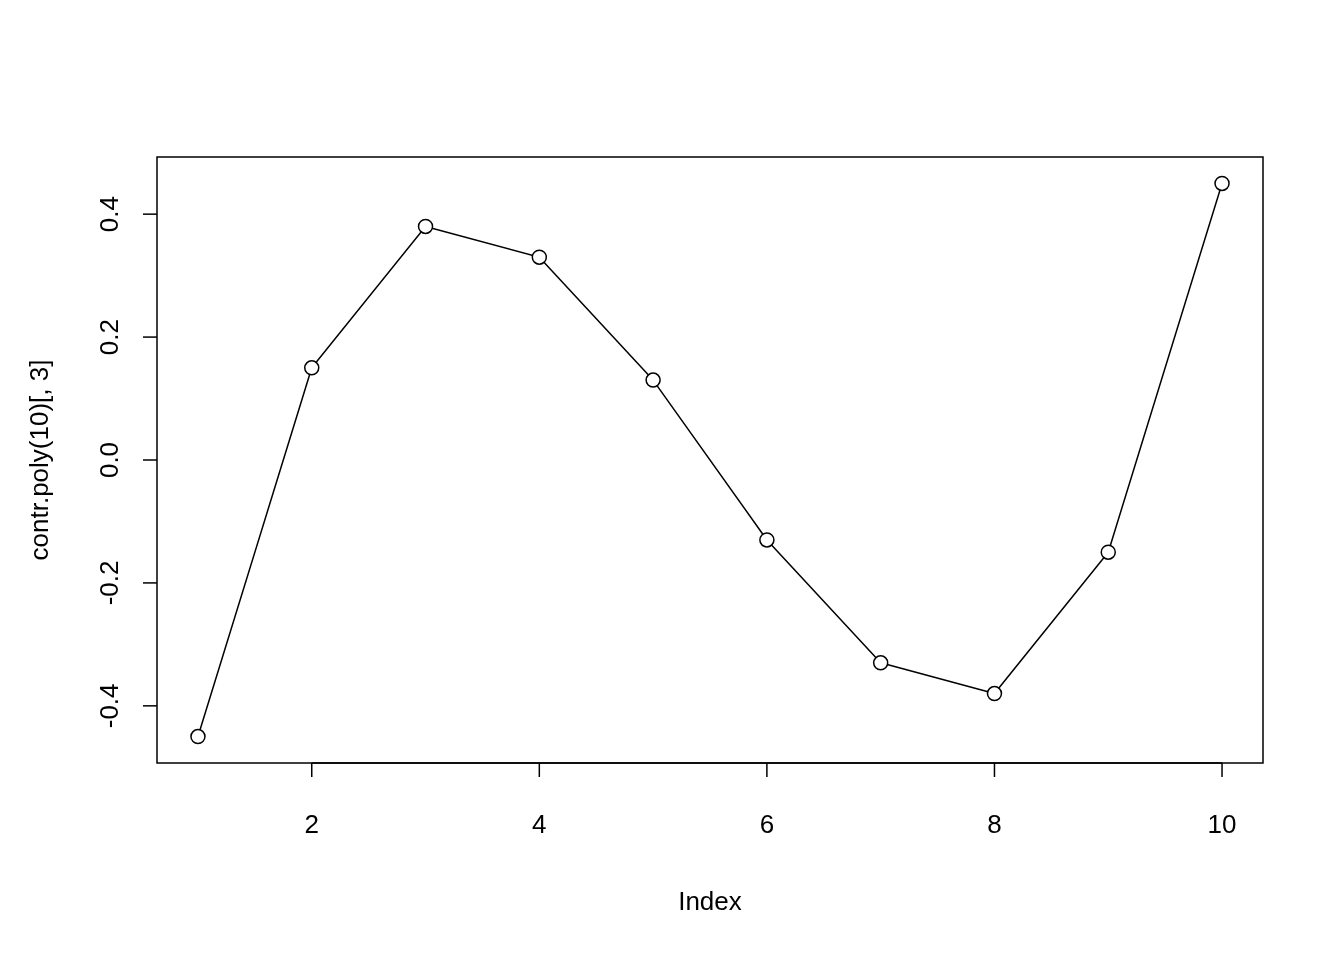 This screenshot has height=960, width=1344. I want to click on y-axis-title: contr.poly(10)[, 3], so click(39, 460).